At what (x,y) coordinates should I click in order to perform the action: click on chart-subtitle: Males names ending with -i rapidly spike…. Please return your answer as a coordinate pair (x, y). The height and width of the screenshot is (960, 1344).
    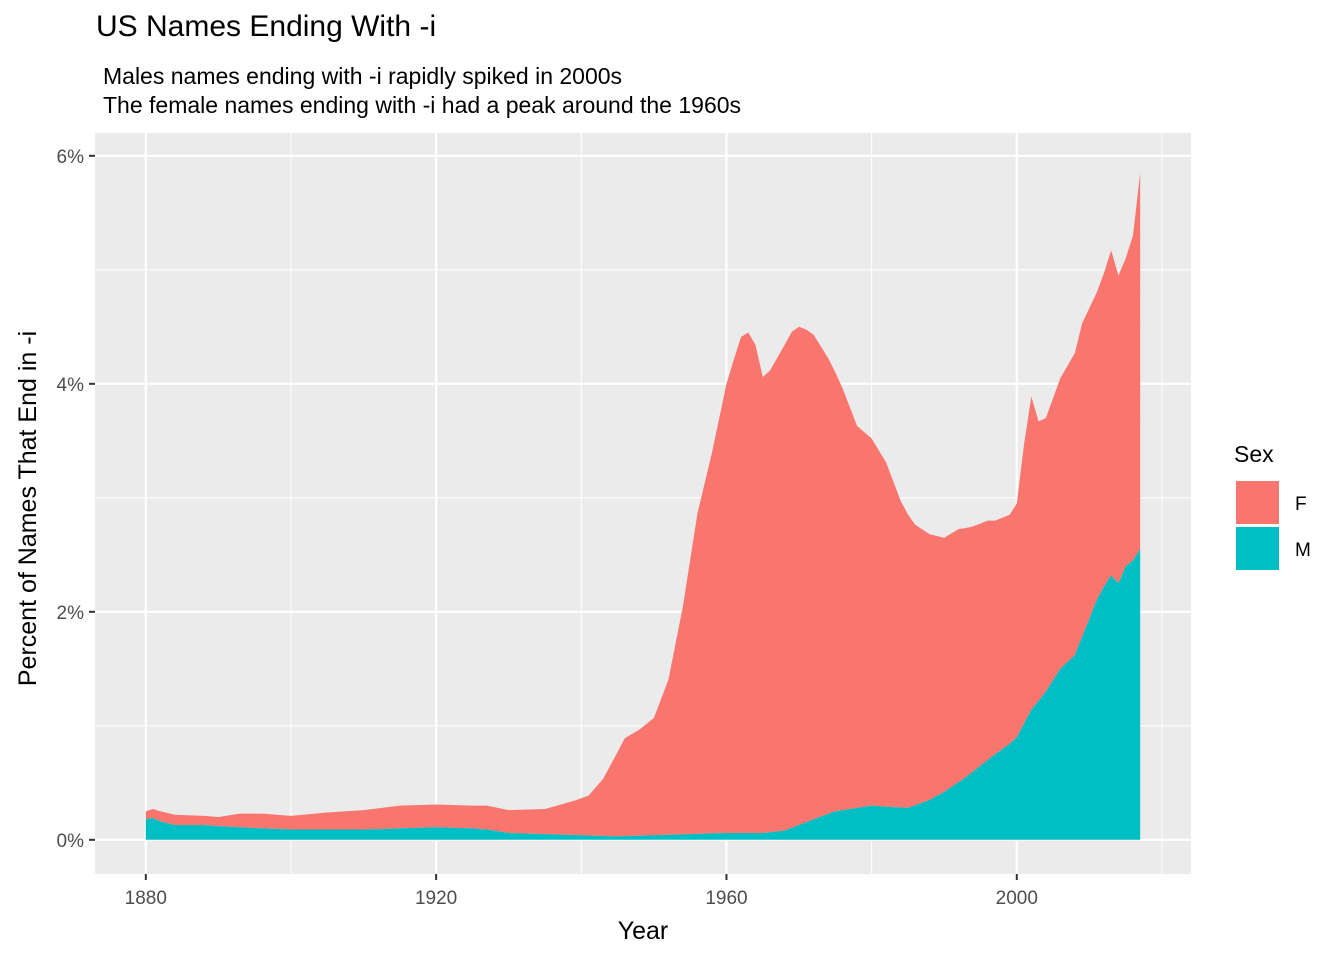
    Looking at the image, I should click on (422, 91).